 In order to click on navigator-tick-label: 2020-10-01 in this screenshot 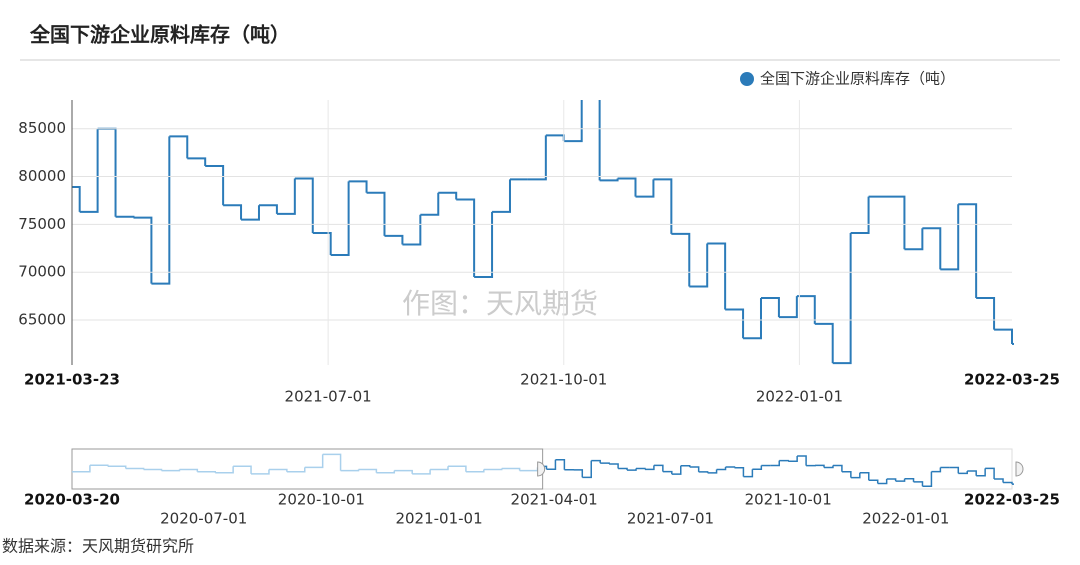, I will do `click(321, 500)`.